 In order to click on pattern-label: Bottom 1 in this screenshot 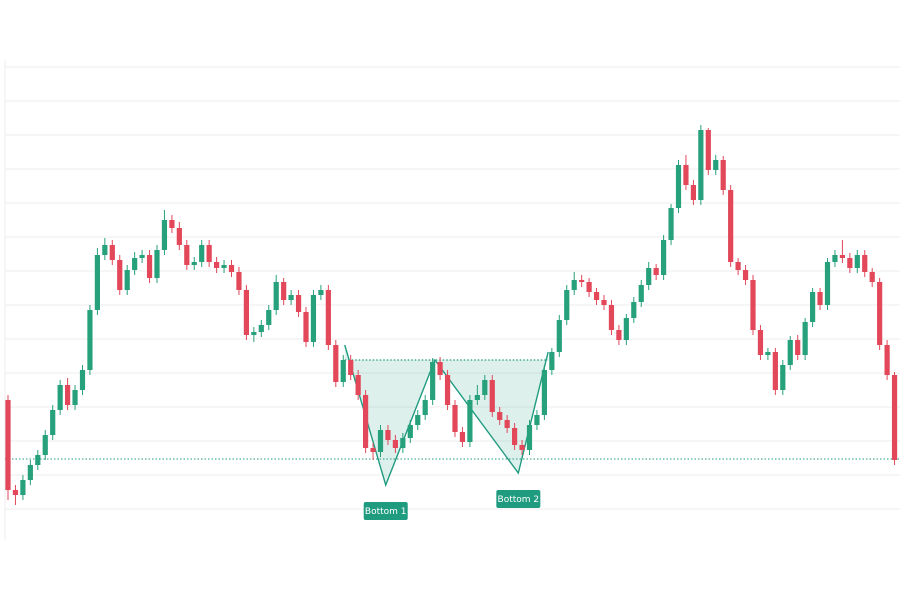, I will do `click(386, 512)`.